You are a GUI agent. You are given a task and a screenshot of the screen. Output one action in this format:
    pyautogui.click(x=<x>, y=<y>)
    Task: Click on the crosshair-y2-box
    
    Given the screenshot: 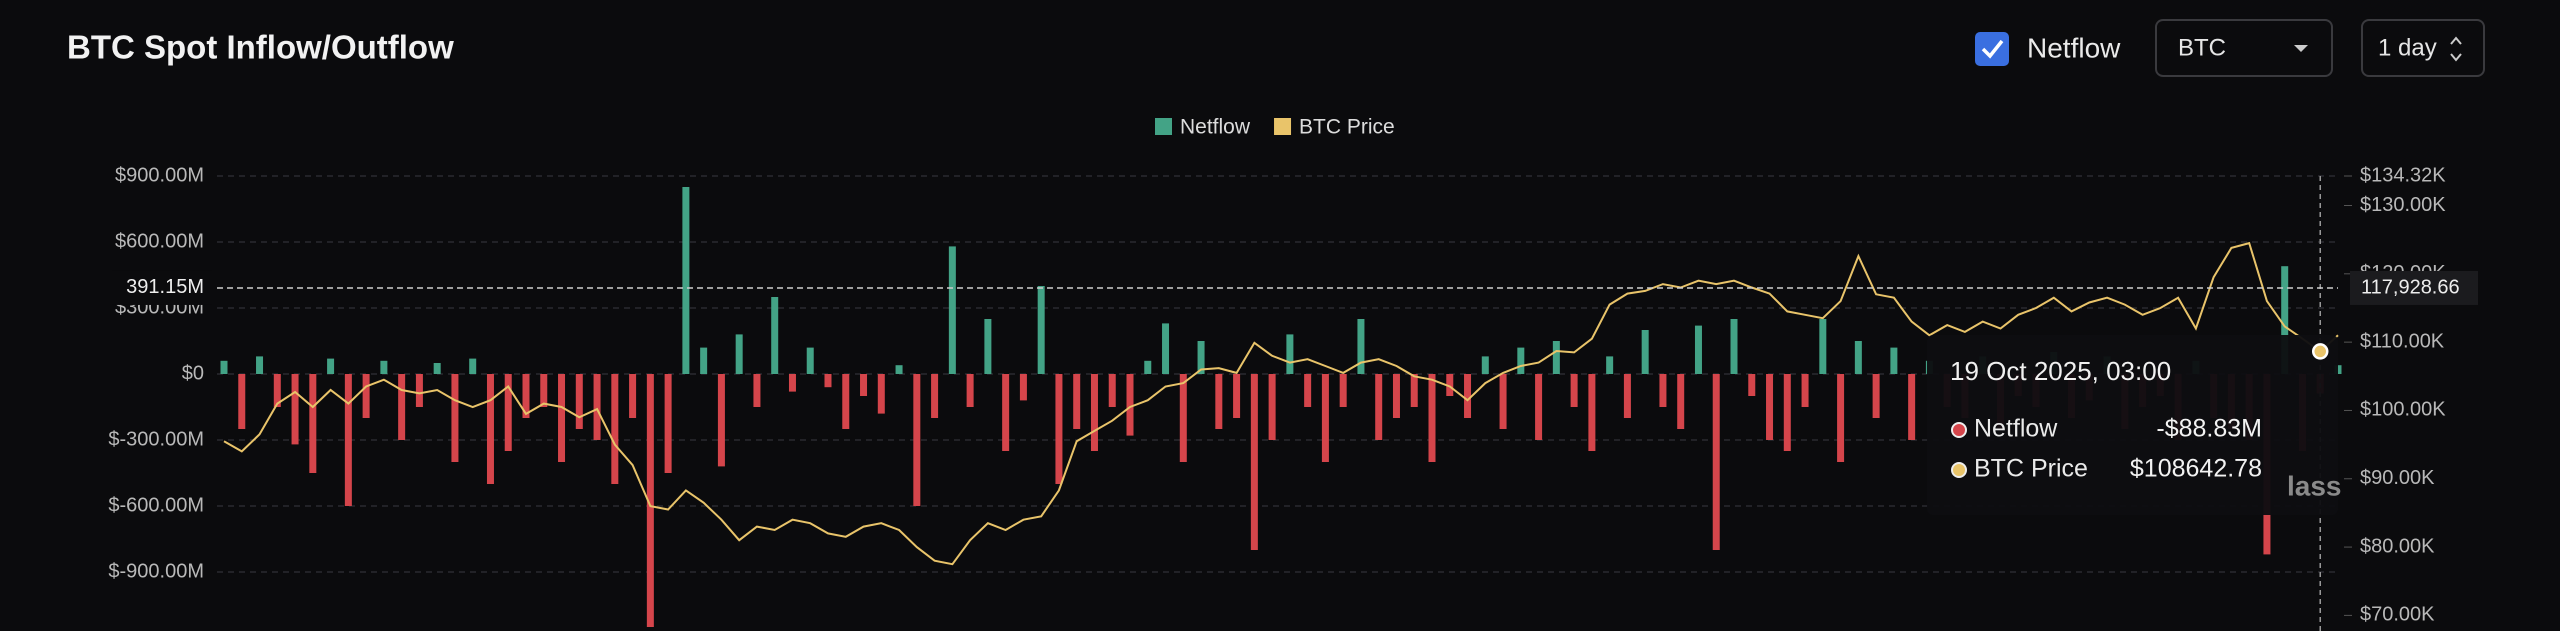 What is the action you would take?
    pyautogui.click(x=2414, y=287)
    